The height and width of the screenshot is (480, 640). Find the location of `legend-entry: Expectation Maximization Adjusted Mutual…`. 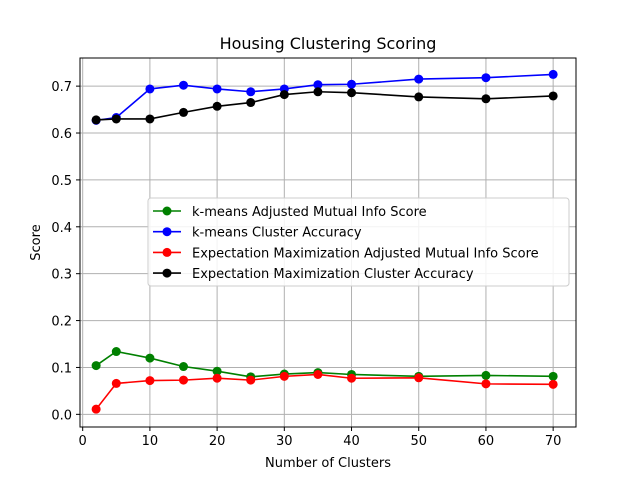

legend-entry: Expectation Maximization Adjusted Mutual… is located at coordinates (346, 253).